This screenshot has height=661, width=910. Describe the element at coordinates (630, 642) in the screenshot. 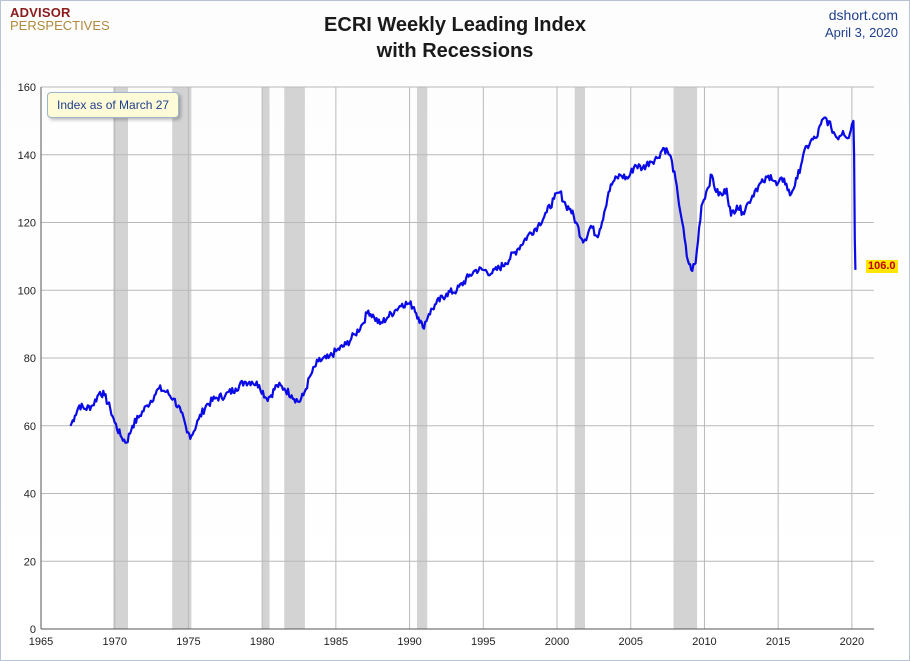

I see `x-tick-label-2005: 2005` at that location.